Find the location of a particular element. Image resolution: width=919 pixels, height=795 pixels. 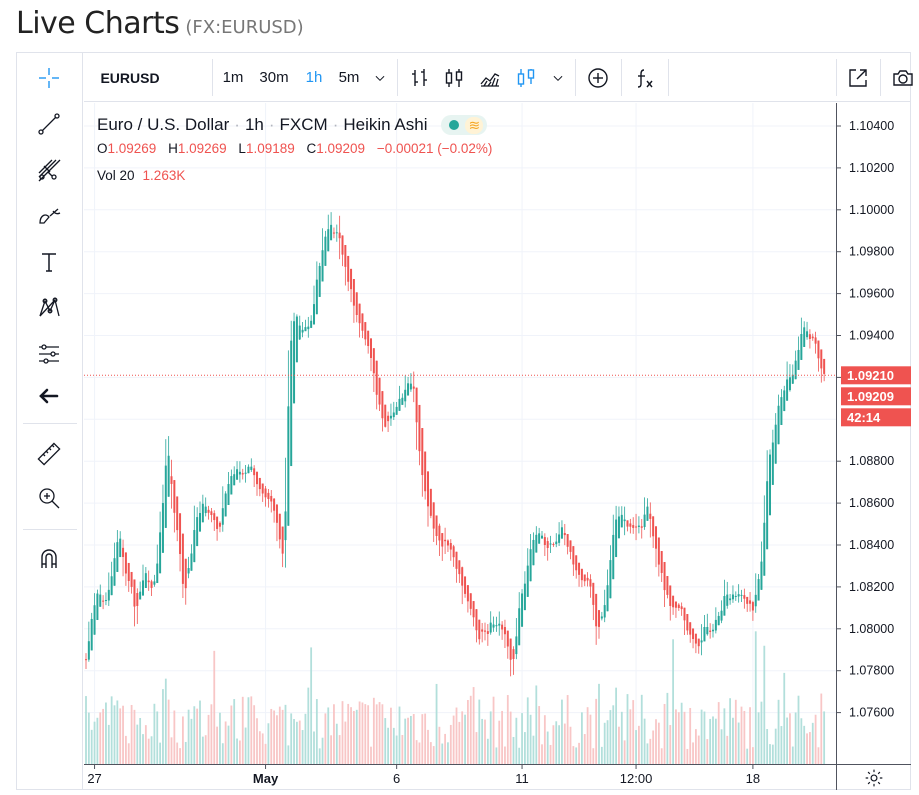

interval-1h: 1h is located at coordinates (314, 77).